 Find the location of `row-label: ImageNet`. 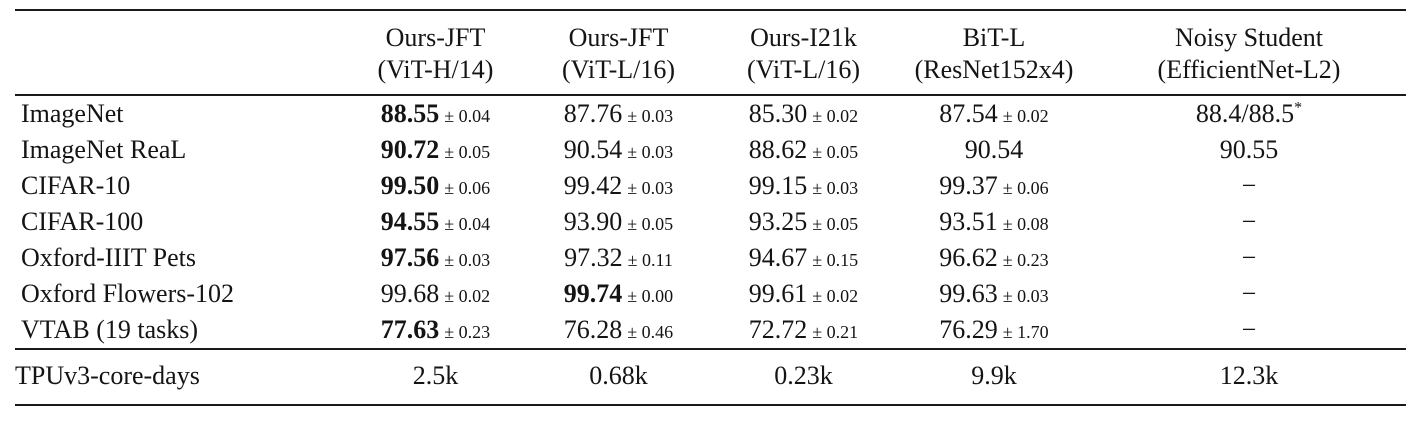

row-label: ImageNet is located at coordinates (72, 114).